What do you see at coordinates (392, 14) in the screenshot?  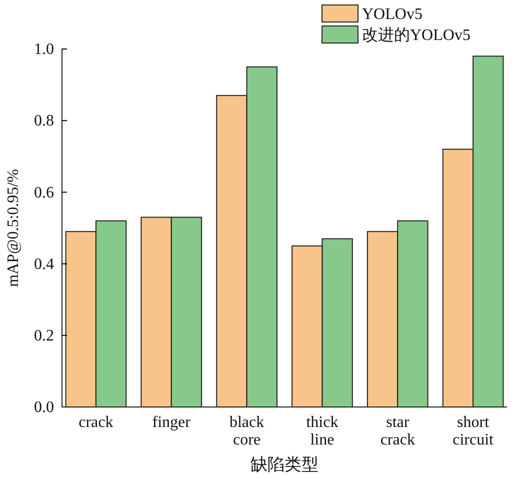 I see `legend-label: YOLOv5` at bounding box center [392, 14].